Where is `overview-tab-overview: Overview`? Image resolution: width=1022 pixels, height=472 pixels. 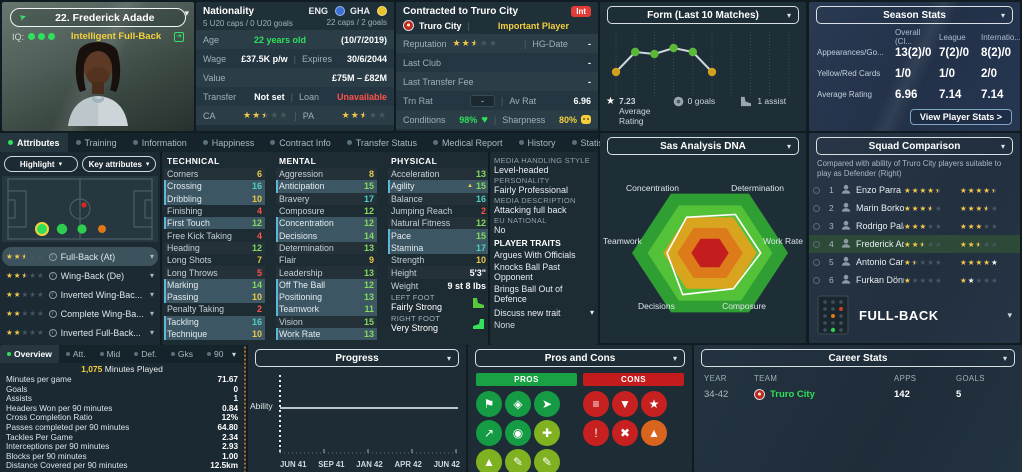 overview-tab-overview: Overview is located at coordinates (29, 354).